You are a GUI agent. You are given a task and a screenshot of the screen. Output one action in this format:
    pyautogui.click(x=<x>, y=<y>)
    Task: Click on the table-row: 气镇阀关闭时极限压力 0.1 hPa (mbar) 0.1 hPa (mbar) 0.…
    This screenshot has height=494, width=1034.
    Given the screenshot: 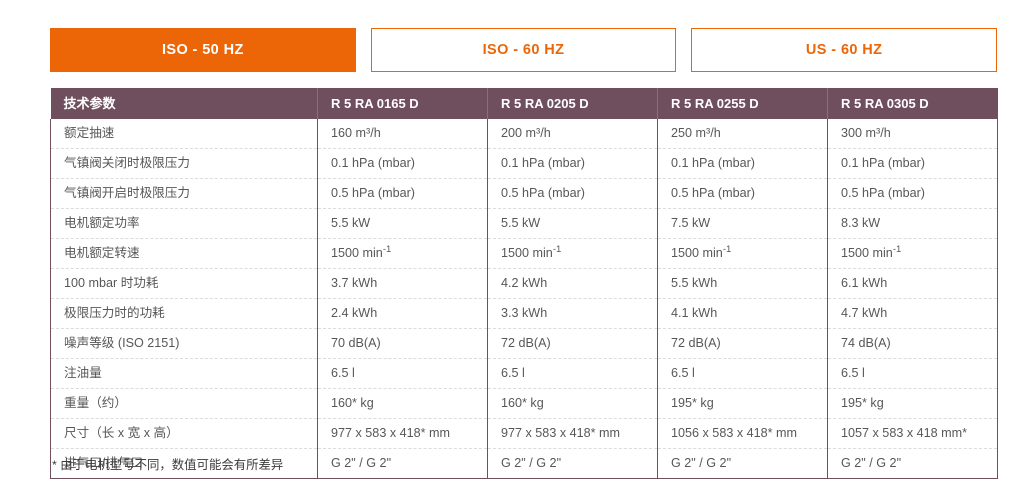 What is the action you would take?
    pyautogui.click(x=524, y=163)
    